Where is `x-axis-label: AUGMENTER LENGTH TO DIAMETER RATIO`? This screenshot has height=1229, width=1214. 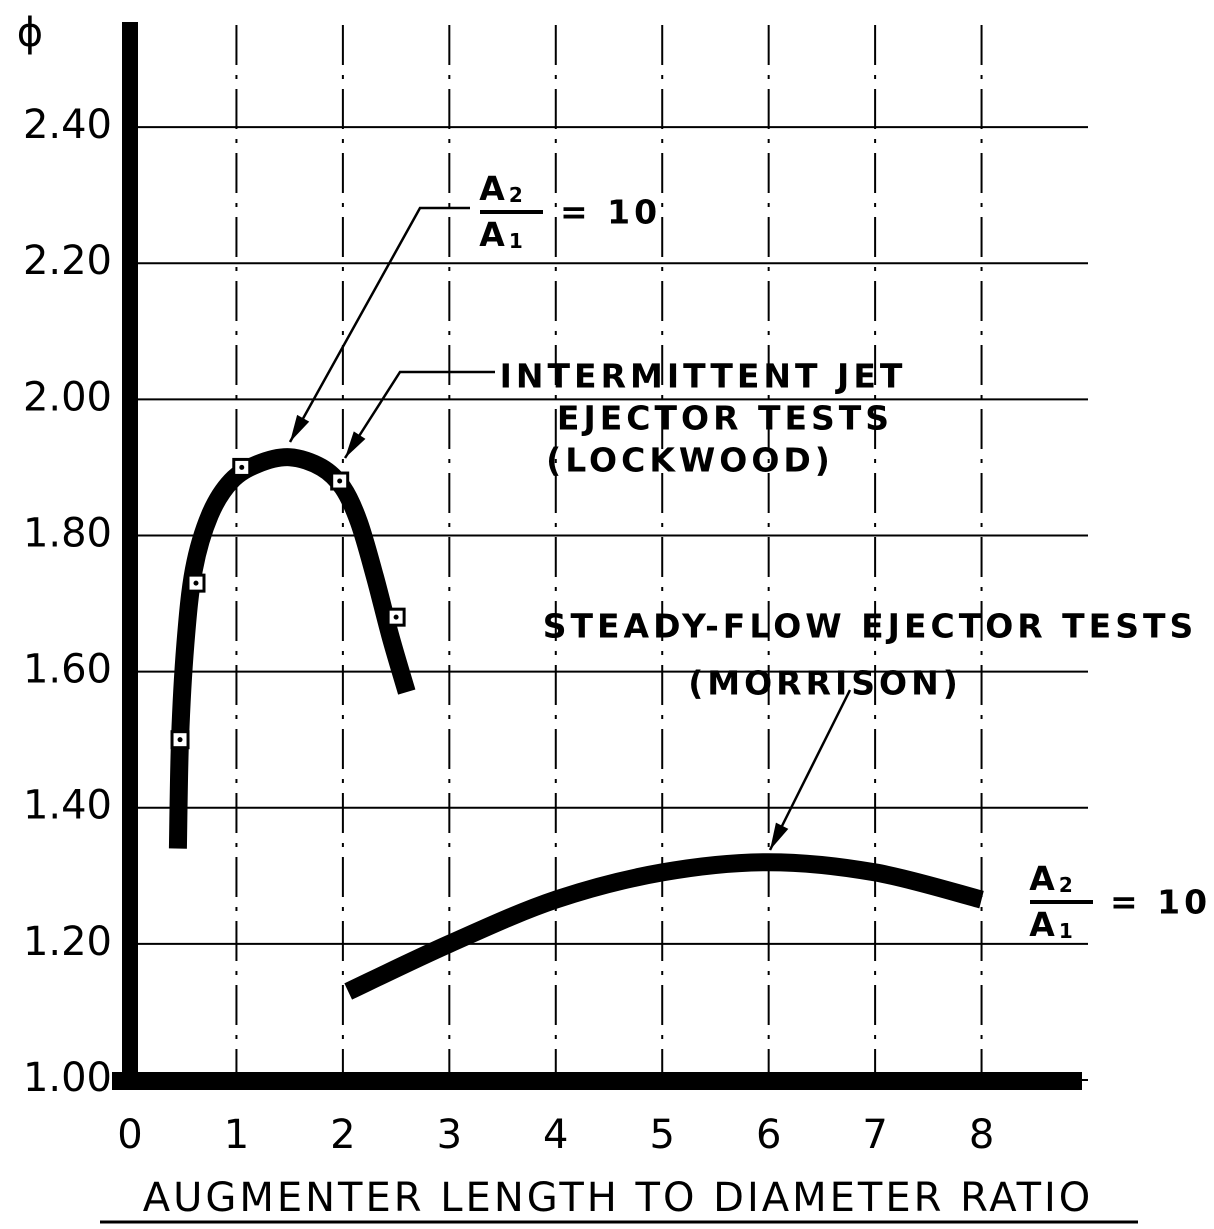
x-axis-label: AUGMENTER LENGTH TO DIAMETER RATIO is located at coordinates (618, 1198).